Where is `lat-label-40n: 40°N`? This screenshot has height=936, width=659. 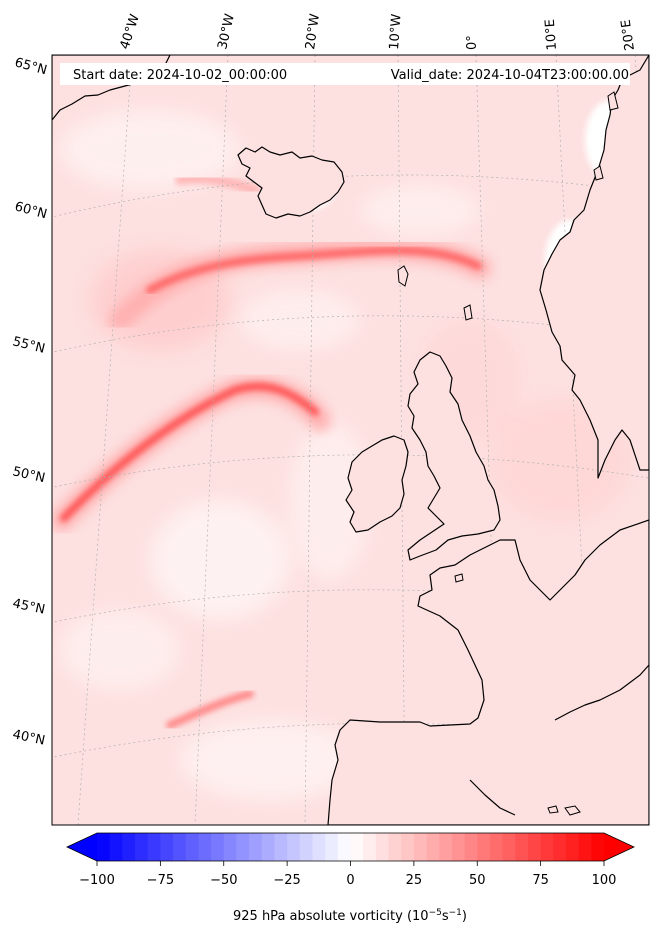 lat-label-40n: 40°N is located at coordinates (28, 737).